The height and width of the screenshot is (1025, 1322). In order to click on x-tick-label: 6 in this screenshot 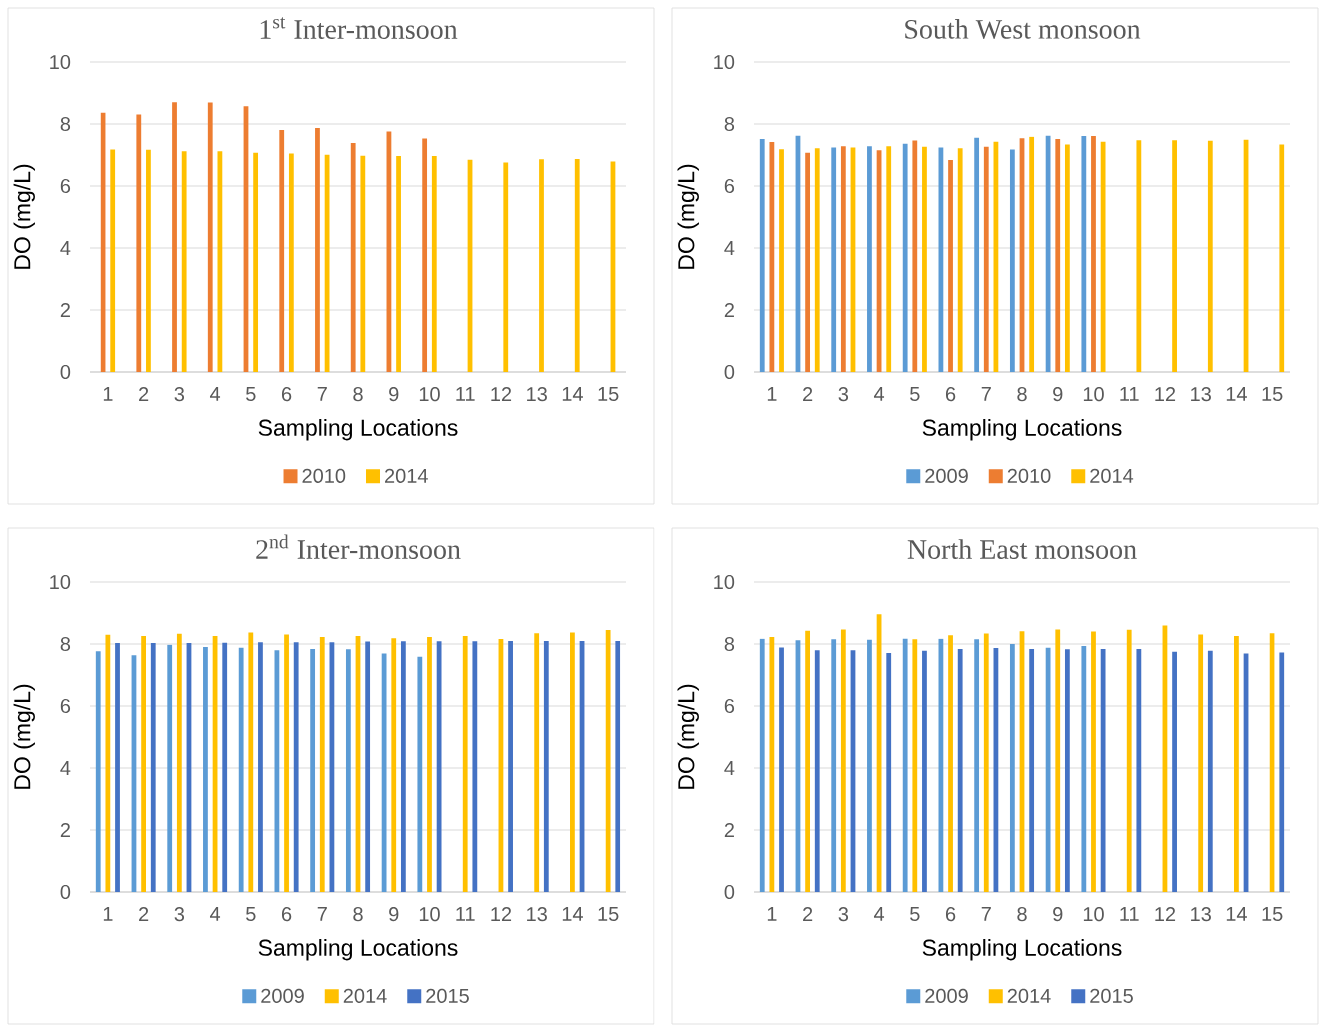, I will do `click(950, 394)`.